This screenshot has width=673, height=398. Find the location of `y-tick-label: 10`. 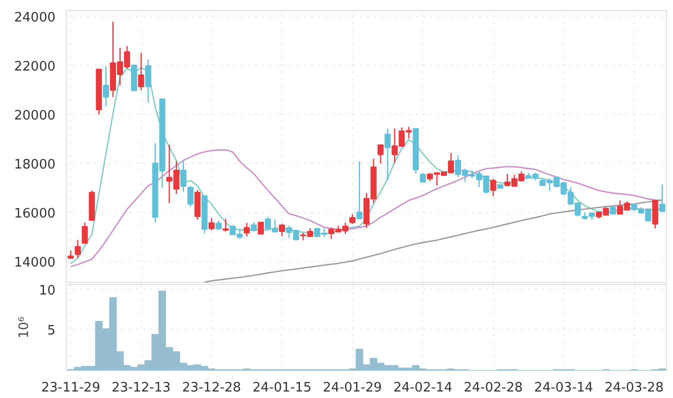

y-tick-label: 10 is located at coordinates (47, 291).